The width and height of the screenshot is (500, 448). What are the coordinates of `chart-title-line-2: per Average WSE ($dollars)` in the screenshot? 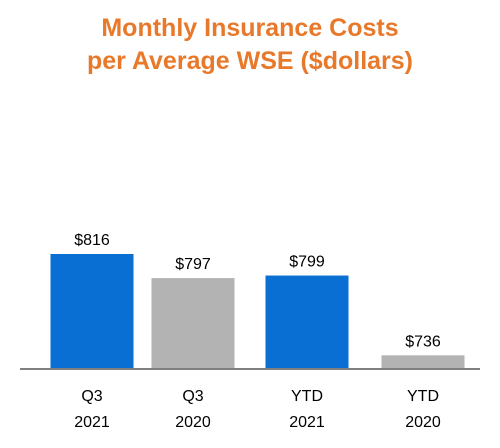 It's located at (250, 61).